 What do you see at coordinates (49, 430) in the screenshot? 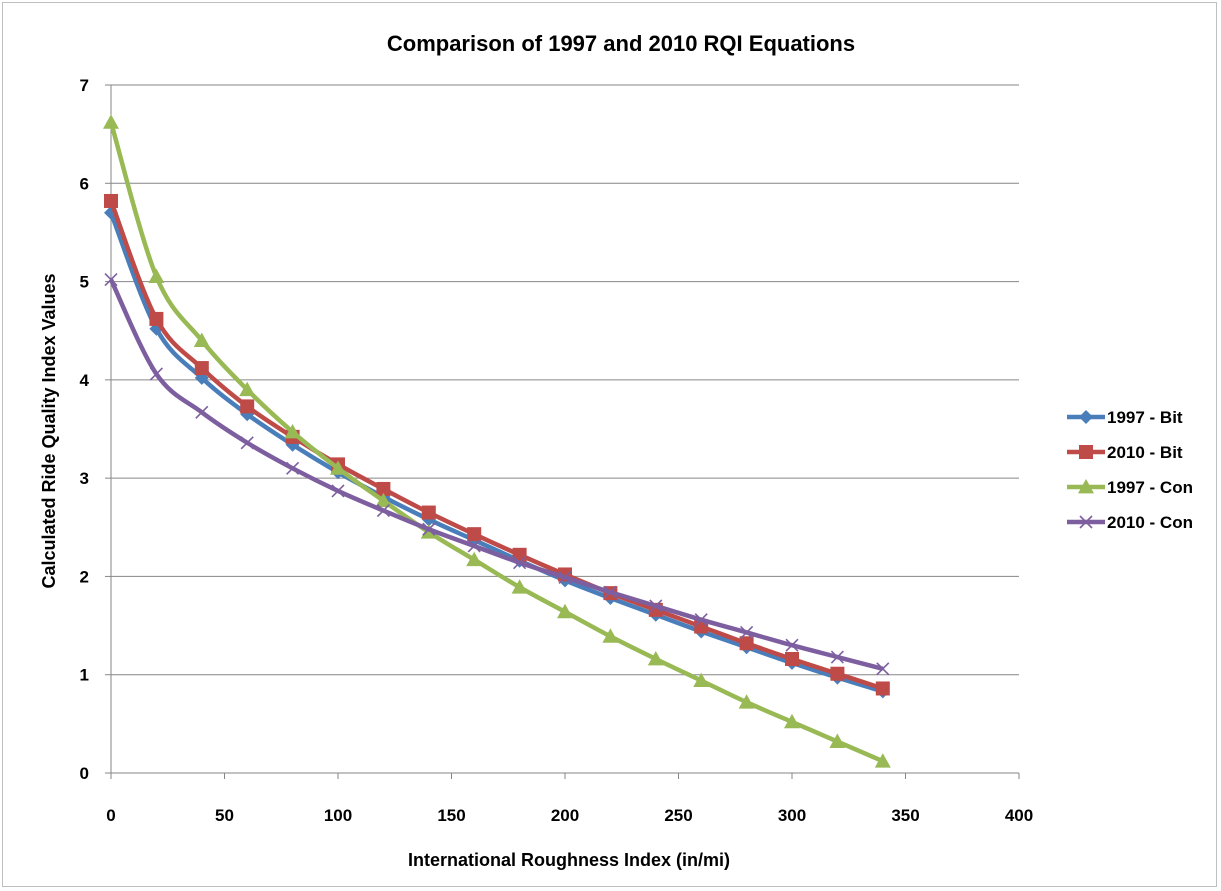
I see `y-axis-title: Calculated Ride Quality Index Values` at bounding box center [49, 430].